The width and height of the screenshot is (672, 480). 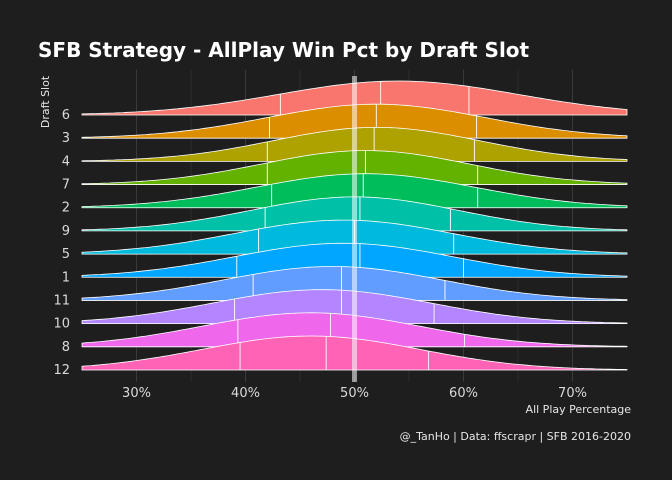 What do you see at coordinates (61, 300) in the screenshot?
I see `y-tick-label: 11` at bounding box center [61, 300].